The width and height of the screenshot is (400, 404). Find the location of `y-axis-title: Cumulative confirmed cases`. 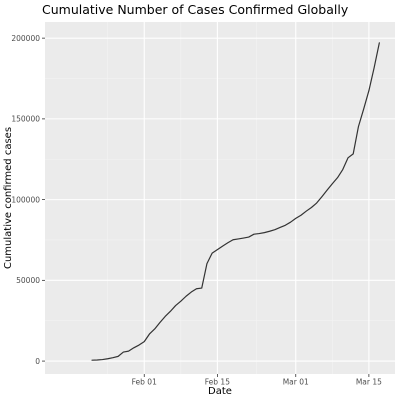

y-axis-title: Cumulative confirmed cases is located at coordinates (8, 198).